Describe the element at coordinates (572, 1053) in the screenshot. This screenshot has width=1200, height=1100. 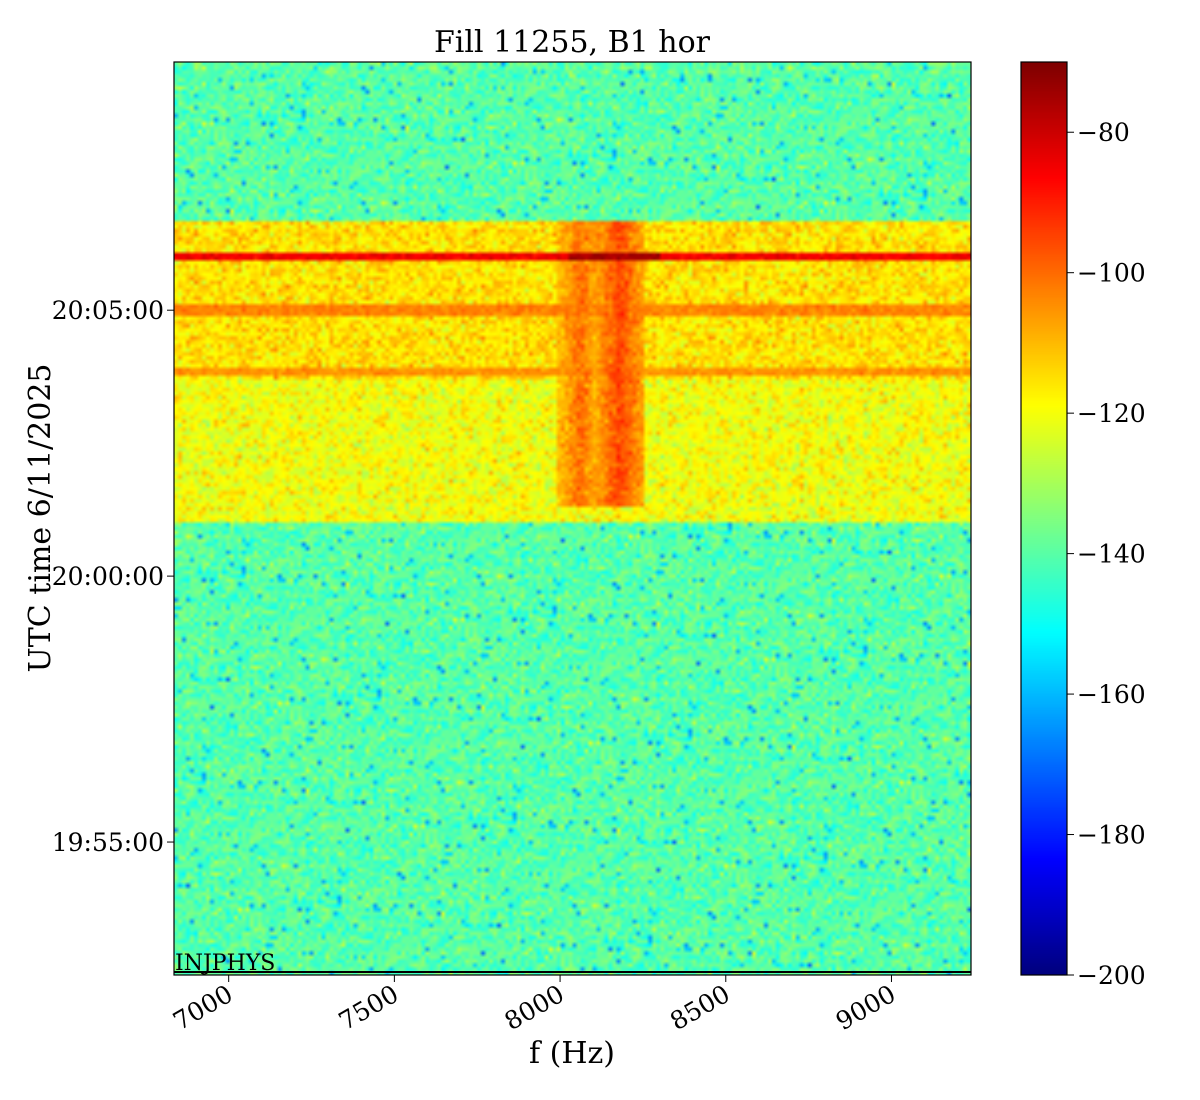
I see `x-axis-label: f (Hz)` at that location.